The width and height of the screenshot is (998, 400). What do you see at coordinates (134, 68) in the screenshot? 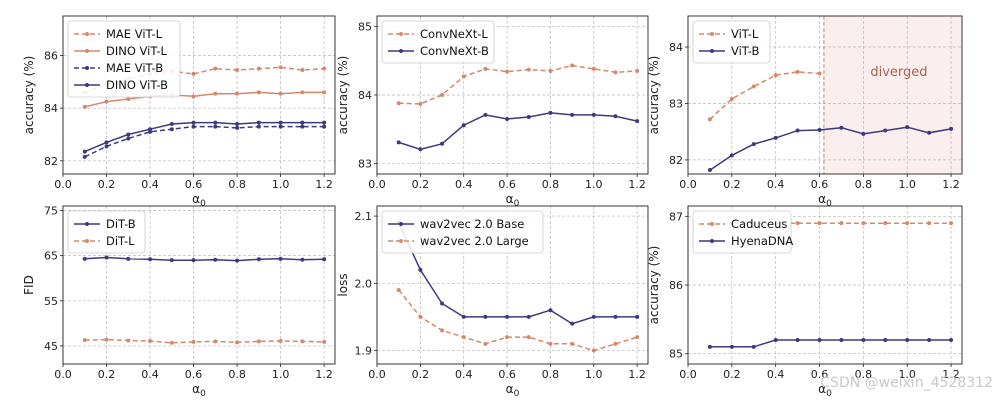
I see `legend-label: MAE ViT-B` at bounding box center [134, 68].